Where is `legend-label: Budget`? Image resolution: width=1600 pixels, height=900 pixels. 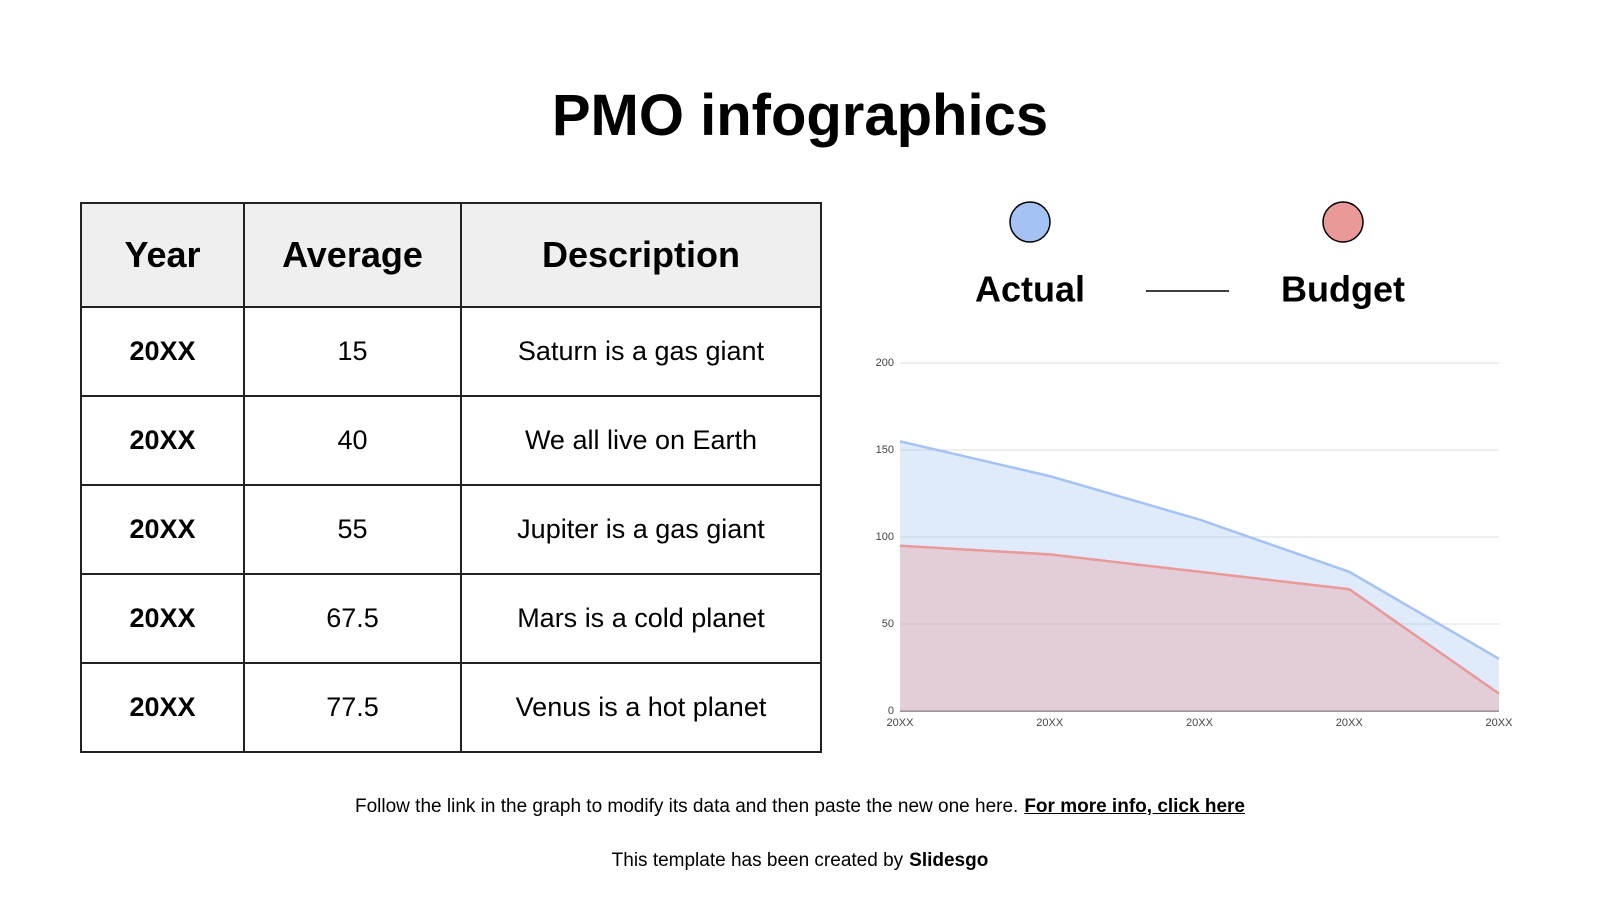
legend-label: Budget is located at coordinates (1343, 289).